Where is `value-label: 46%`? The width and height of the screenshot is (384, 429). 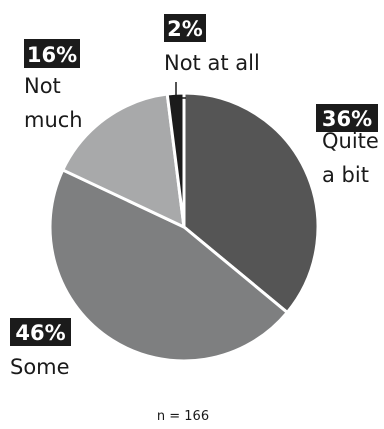
value-label: 46% is located at coordinates (40, 333).